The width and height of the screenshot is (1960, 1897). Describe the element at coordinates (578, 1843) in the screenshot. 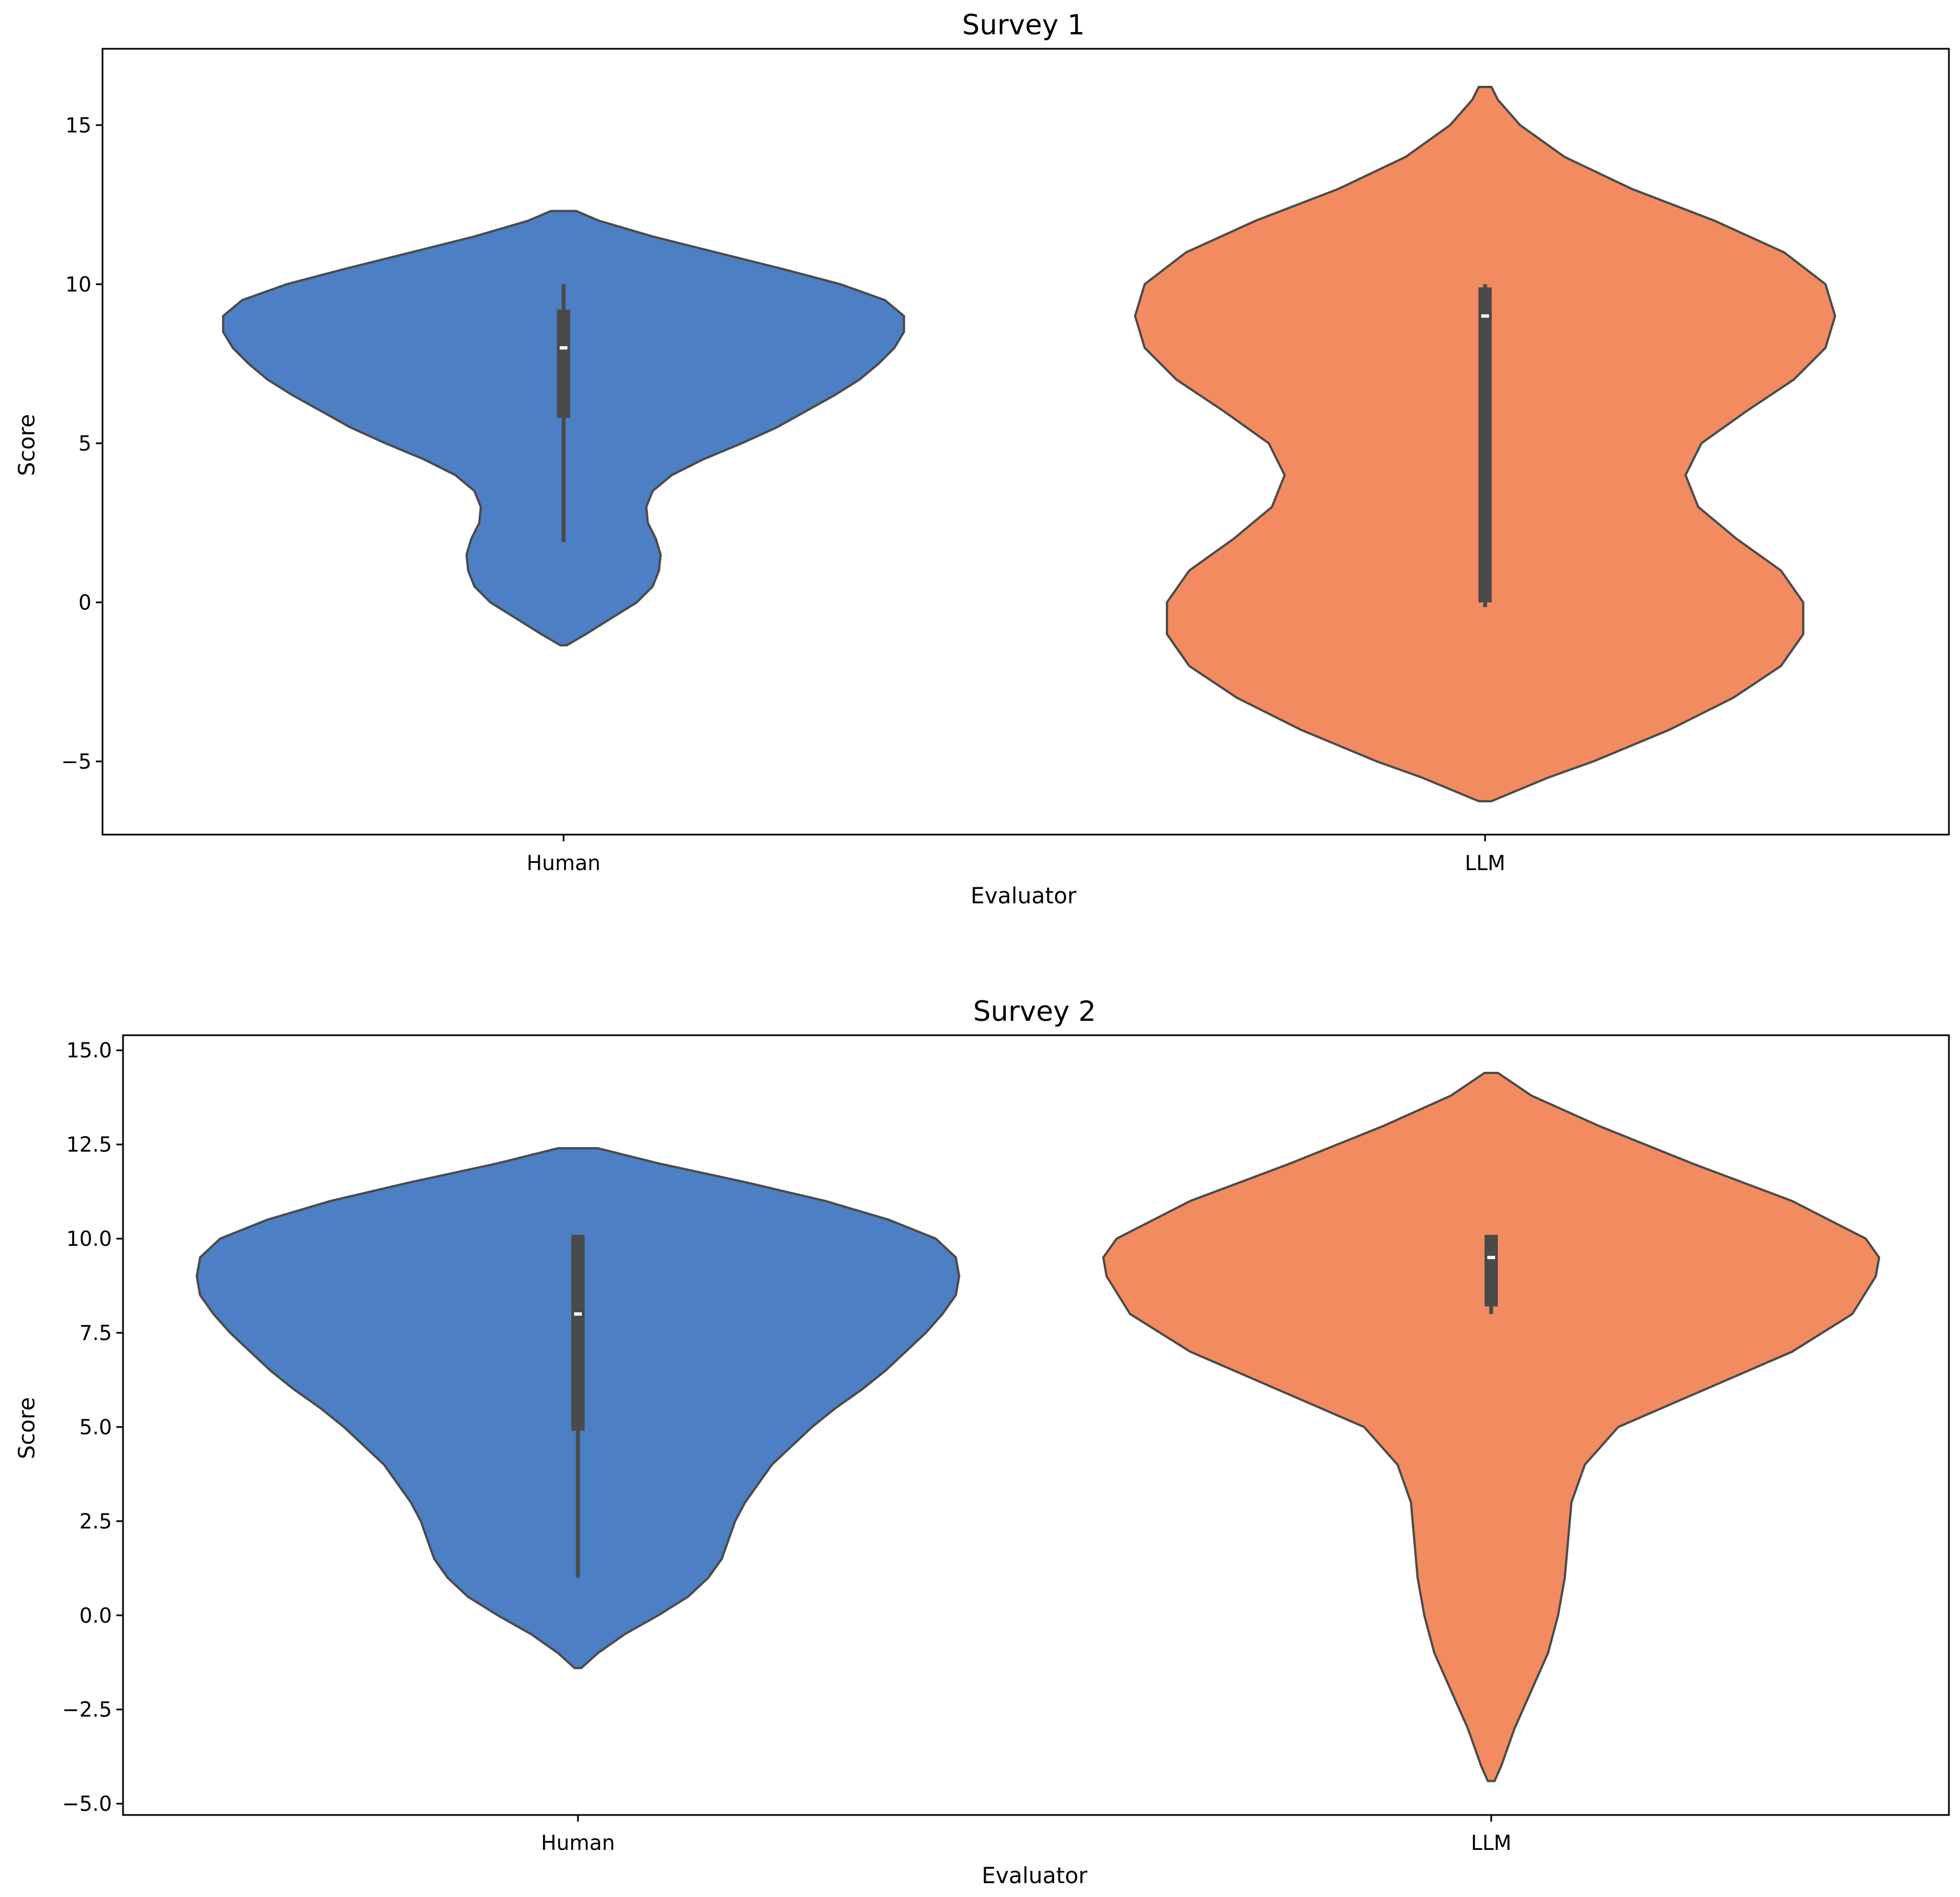

I see `survey-2-x-tick-label-human: Human` at that location.